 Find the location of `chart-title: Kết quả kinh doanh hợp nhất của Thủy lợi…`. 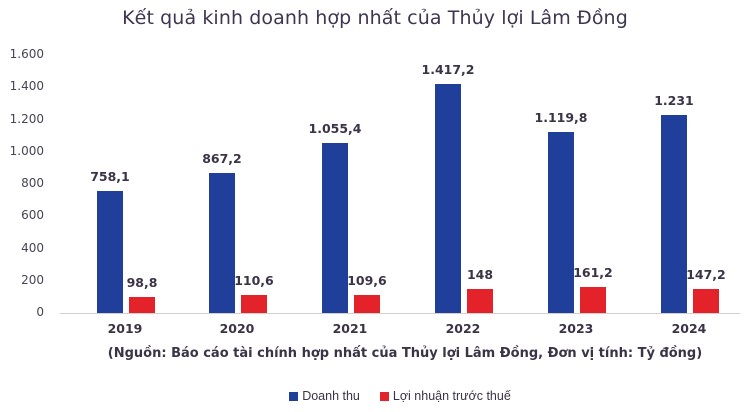

chart-title: Kết quả kinh doanh hợp nhất của Thủy lợi… is located at coordinates (375, 18).